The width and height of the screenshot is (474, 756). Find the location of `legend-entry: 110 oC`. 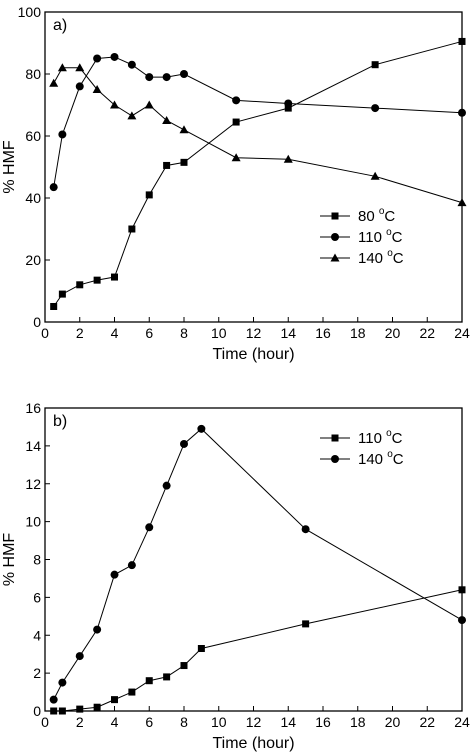

legend-entry: 110 oC is located at coordinates (361, 236).